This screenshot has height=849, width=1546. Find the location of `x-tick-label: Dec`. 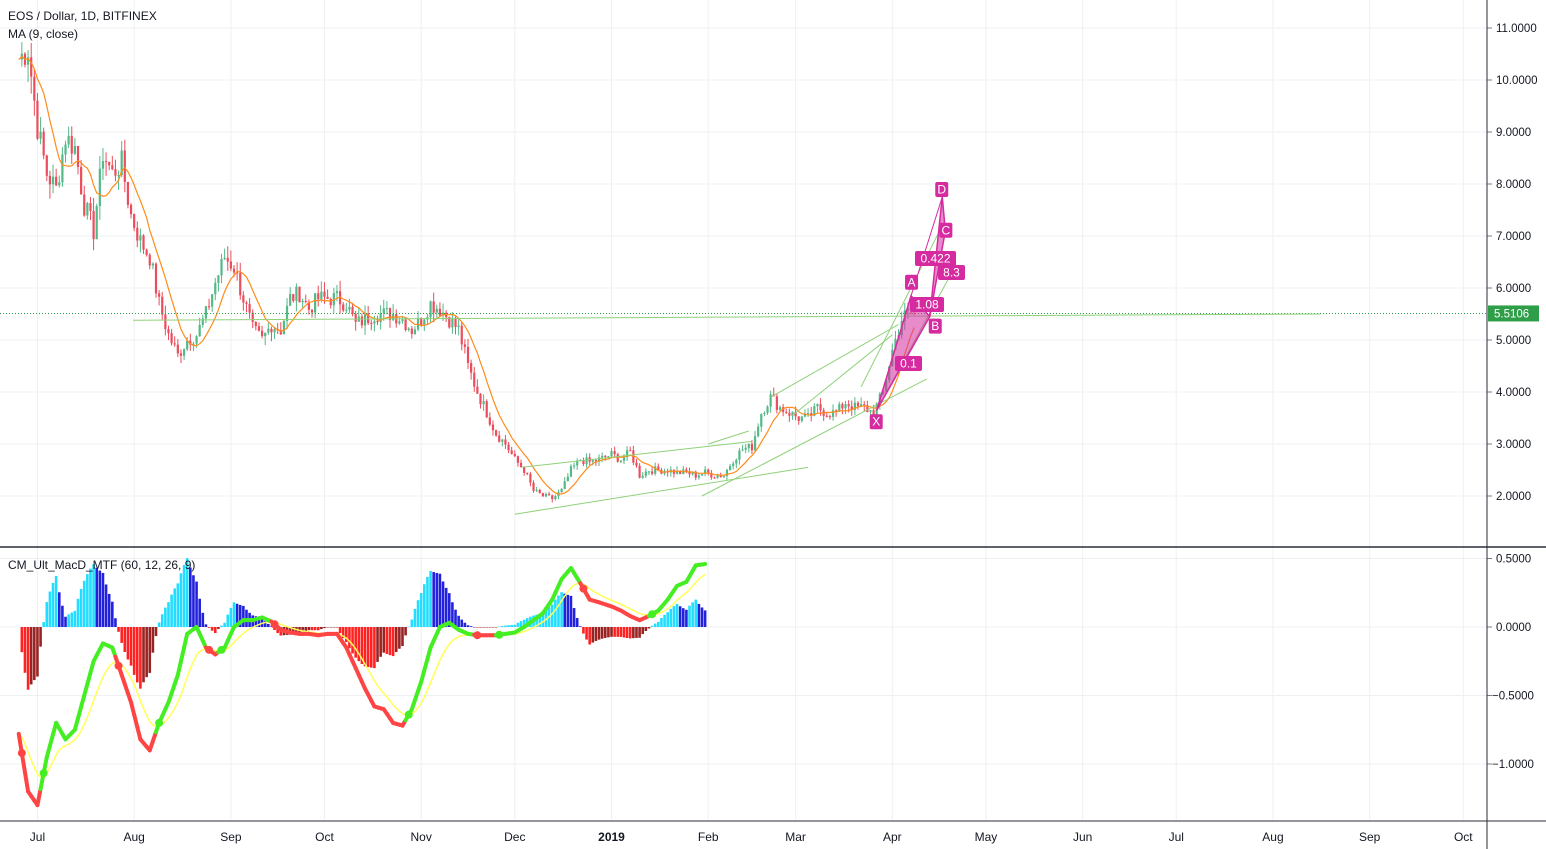

x-tick-label: Dec is located at coordinates (514, 837).